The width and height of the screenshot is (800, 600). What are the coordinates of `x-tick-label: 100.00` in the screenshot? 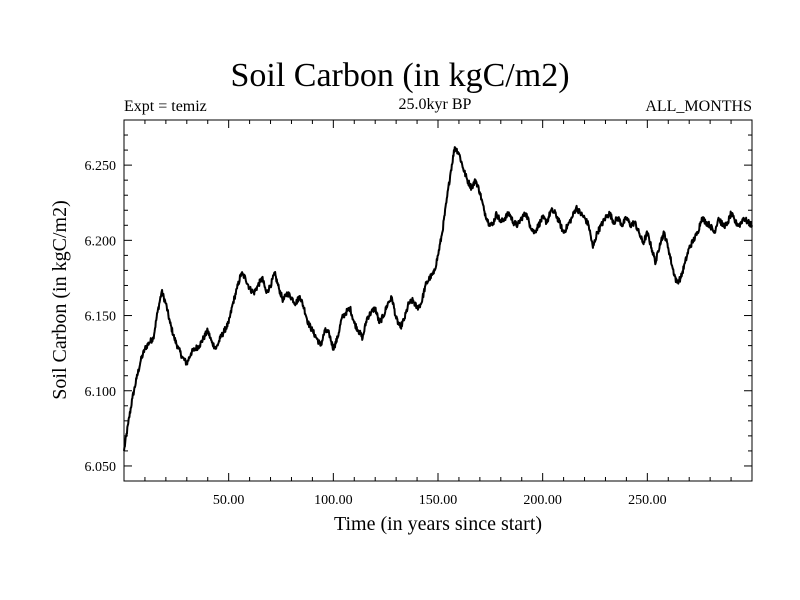 It's located at (333, 500).